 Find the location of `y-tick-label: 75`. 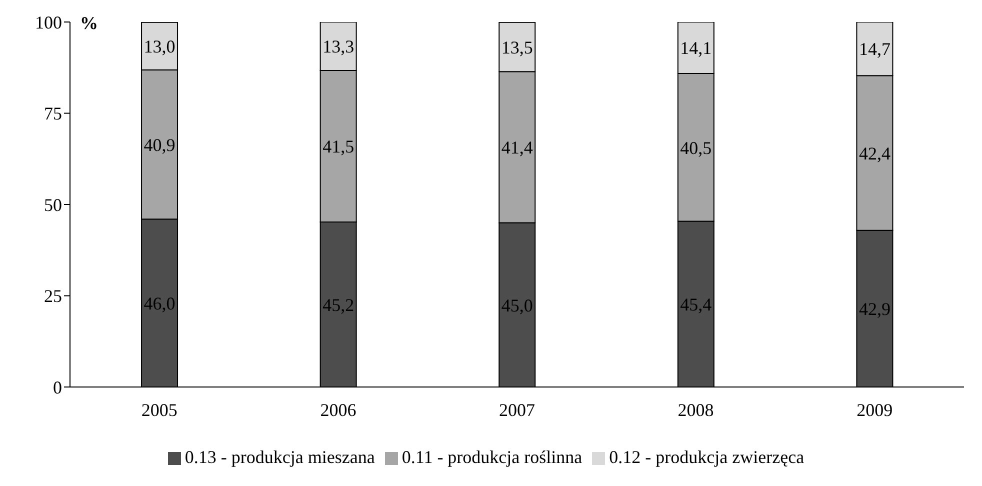

y-tick-label: 75 is located at coordinates (53, 114).